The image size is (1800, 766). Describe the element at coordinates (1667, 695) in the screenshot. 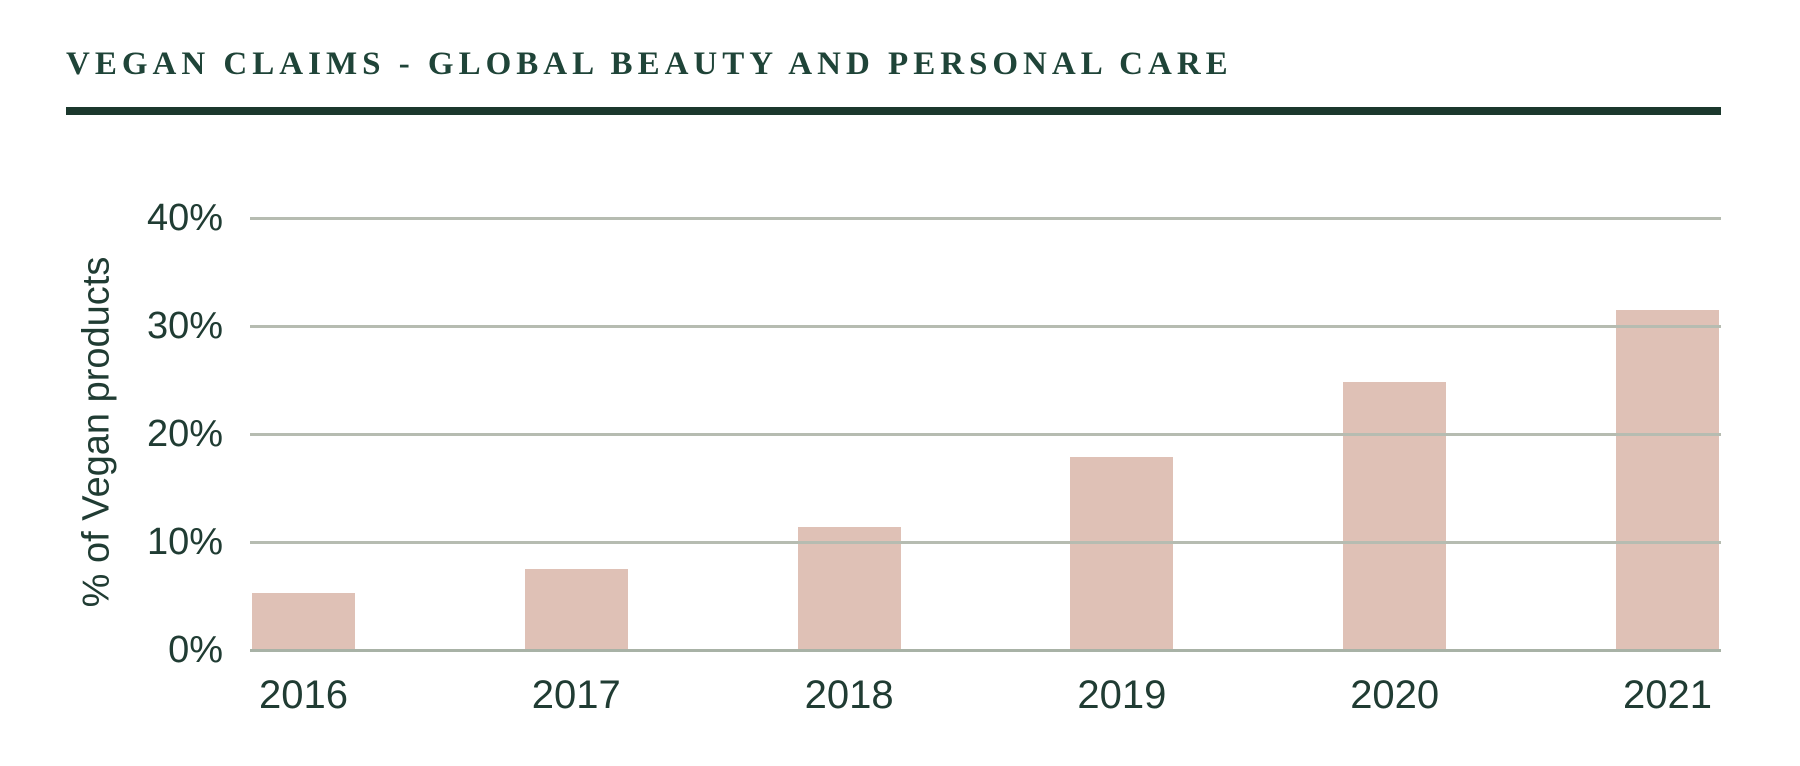

I see `x-axis-label-2021: 2021` at that location.